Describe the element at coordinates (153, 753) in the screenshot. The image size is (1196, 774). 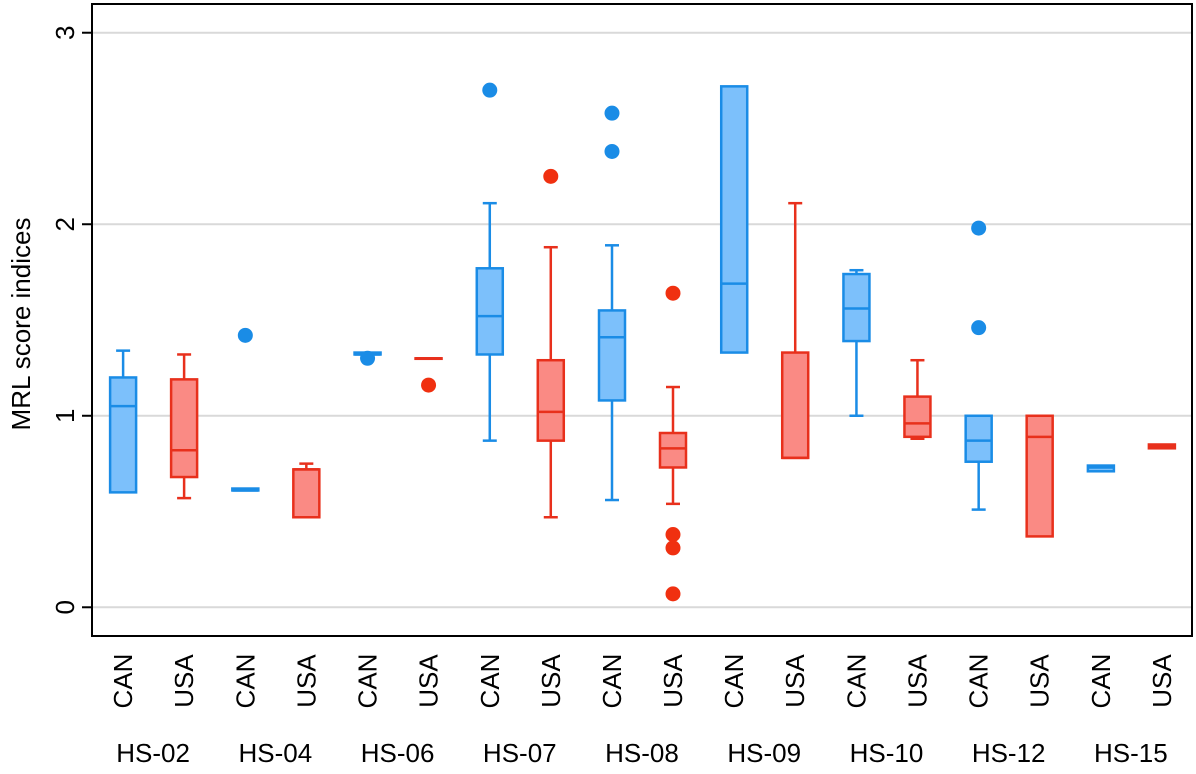
I see `group-label: HS-02` at that location.